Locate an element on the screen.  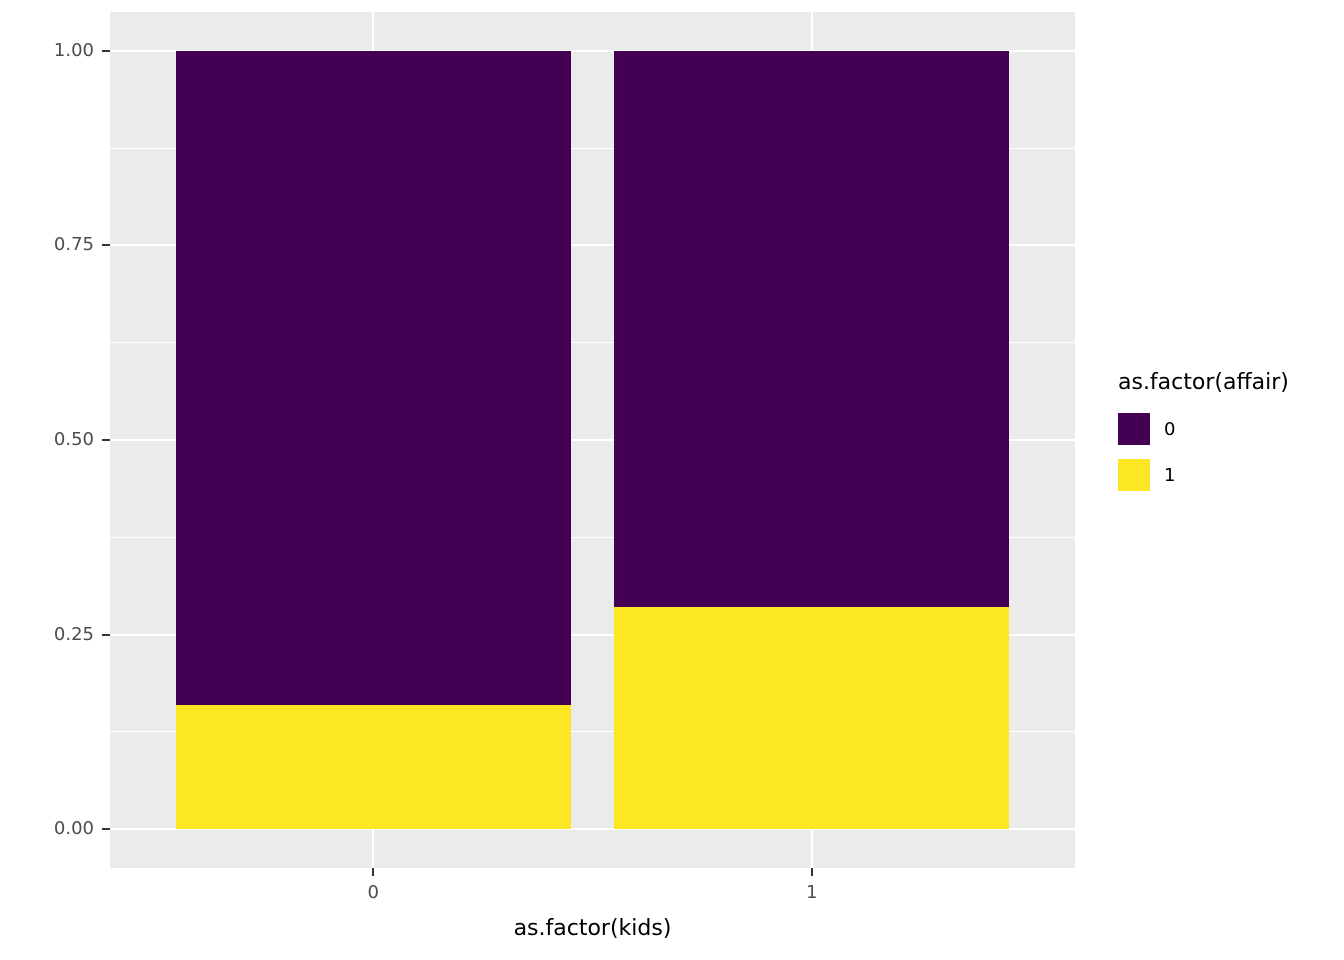
legend-item: 0 is located at coordinates (1231, 429).